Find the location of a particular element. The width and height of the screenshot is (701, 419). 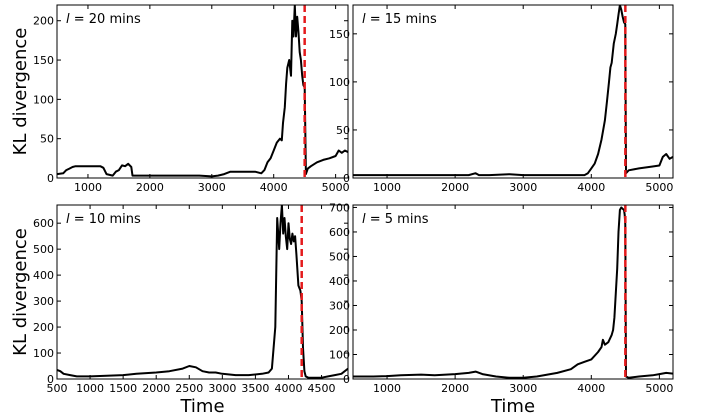

x-tick-label: 1500 is located at coordinates (123, 388).